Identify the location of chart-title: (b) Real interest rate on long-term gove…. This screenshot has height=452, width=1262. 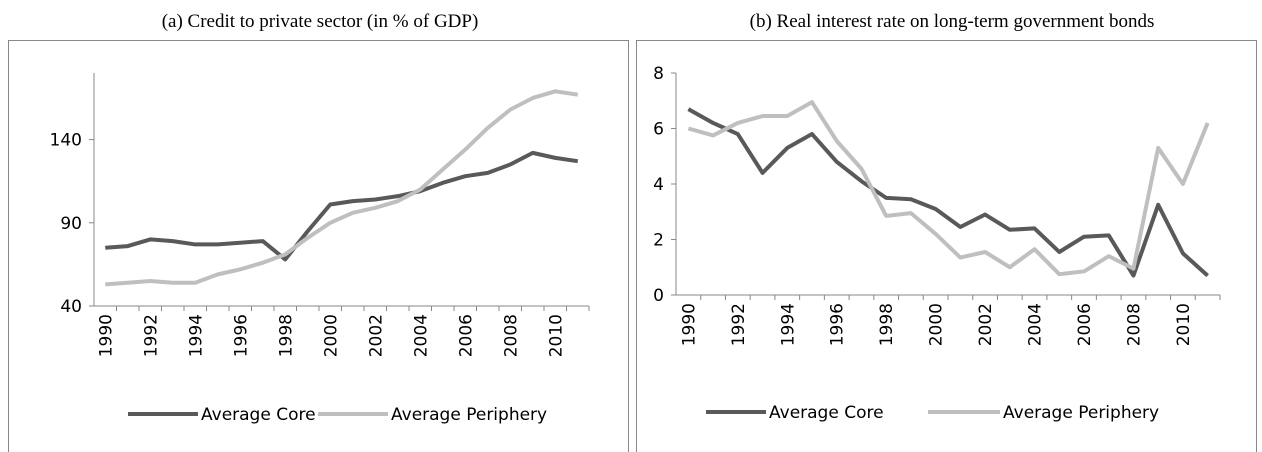
(952, 21).